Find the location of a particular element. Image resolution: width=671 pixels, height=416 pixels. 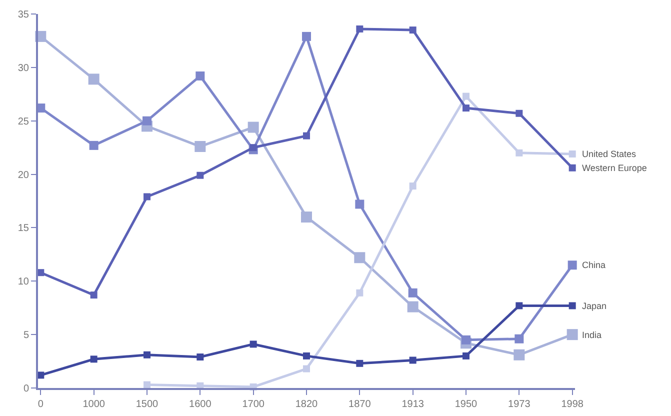

x-tick-label: 0 is located at coordinates (41, 404).